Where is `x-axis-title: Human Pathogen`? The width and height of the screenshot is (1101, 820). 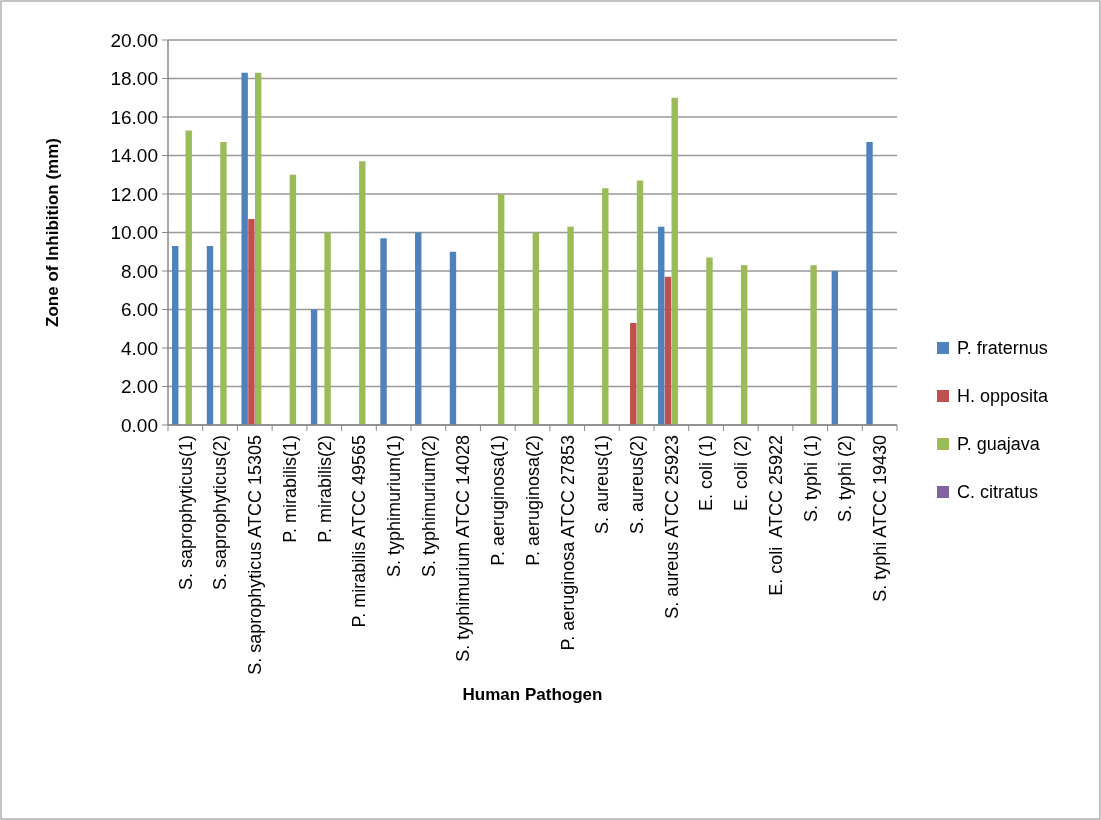
x-axis-title: Human Pathogen is located at coordinates (532, 694).